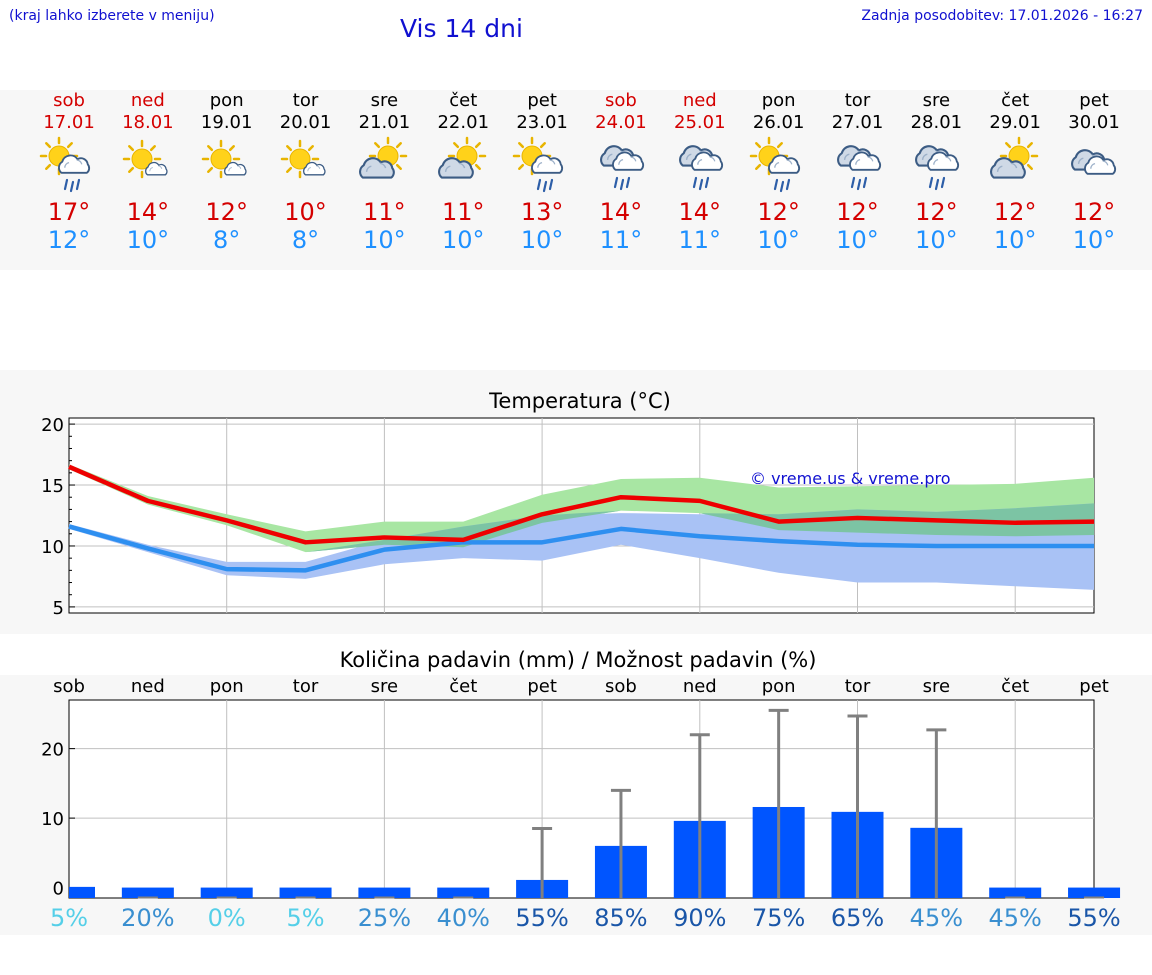  What do you see at coordinates (227, 918) in the screenshot?
I see `precip-chance-label: 0%` at bounding box center [227, 918].